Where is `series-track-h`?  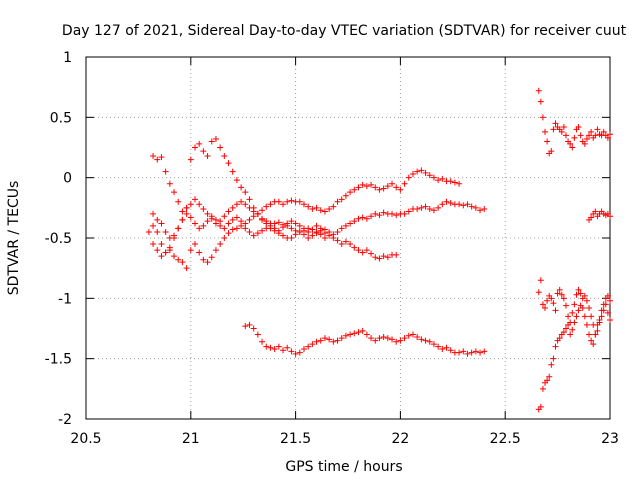
series-track-h is located at coordinates (574, 357).